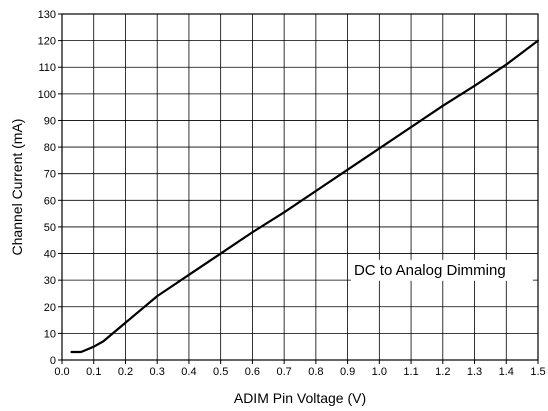 The height and width of the screenshot is (411, 548). I want to click on x-tick-label: 0.6, so click(252, 372).